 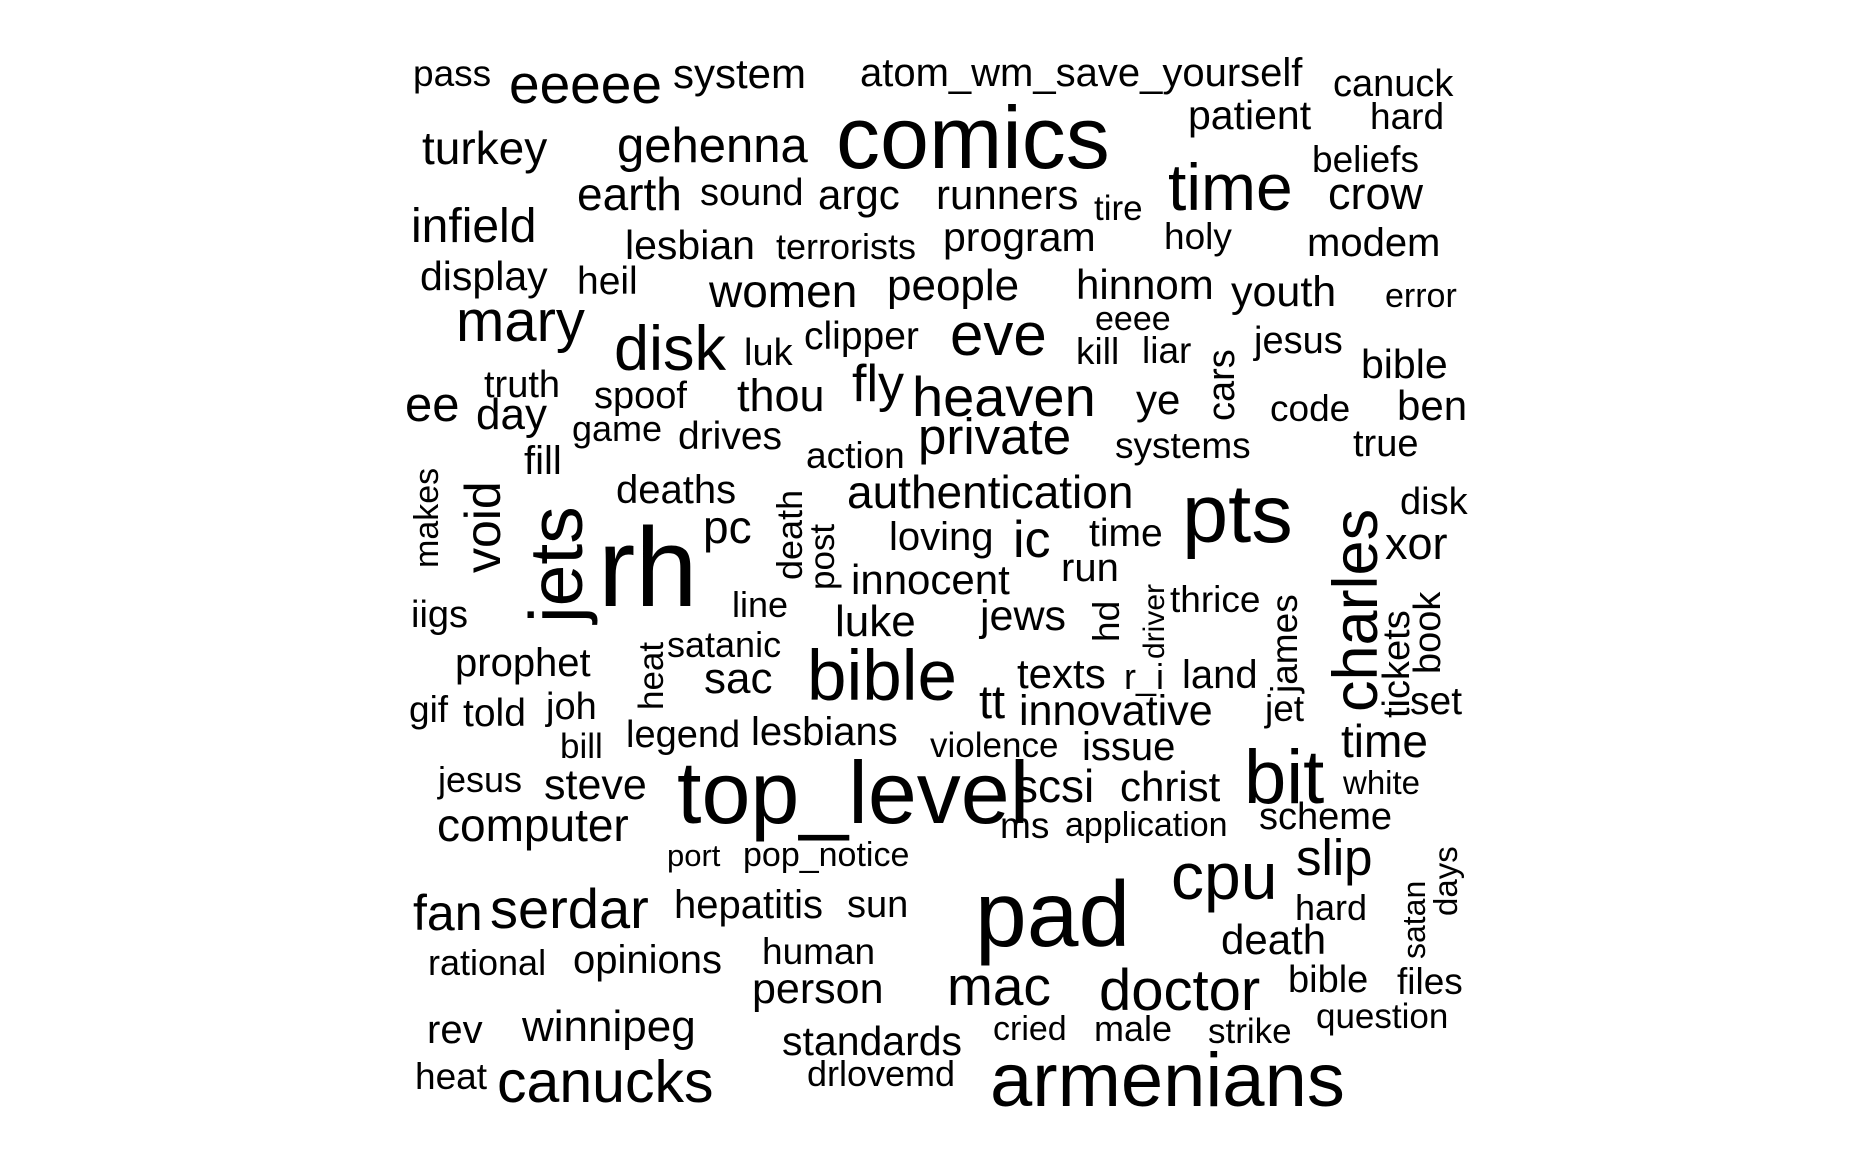 I want to click on word-satanic: satanic, so click(x=724, y=644).